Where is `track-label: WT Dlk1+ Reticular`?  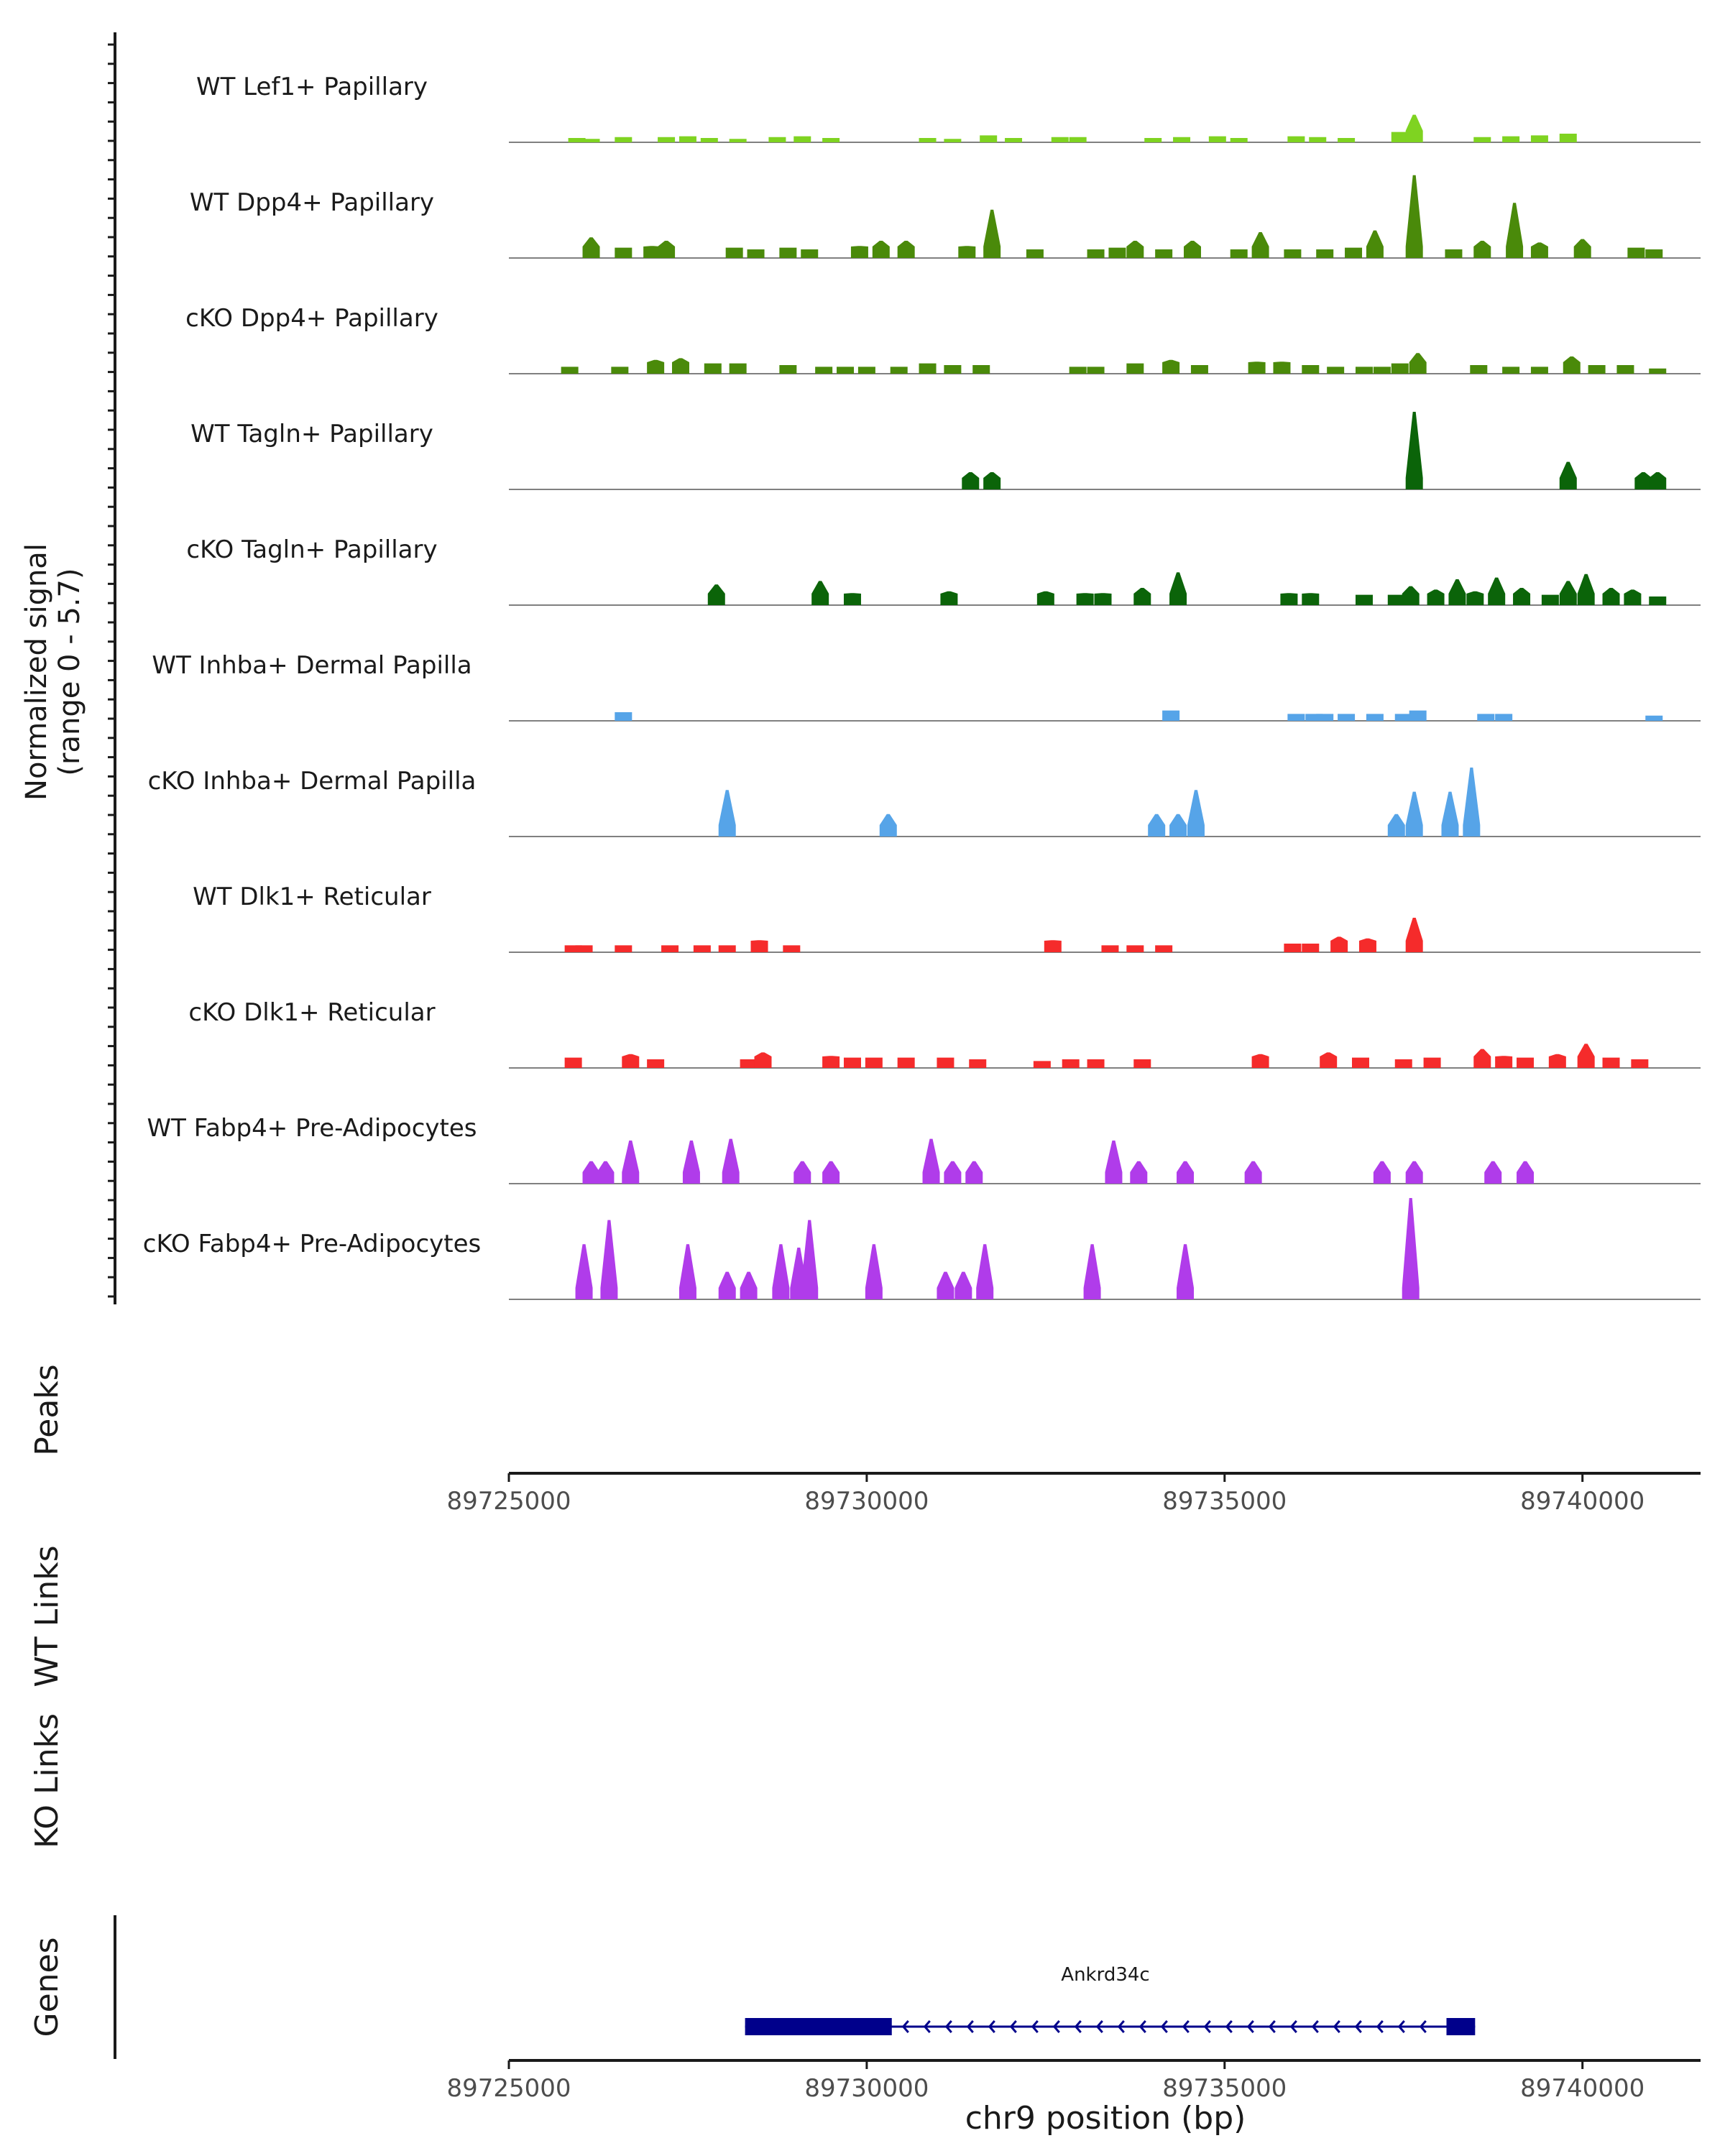
track-label: WT Dlk1+ Reticular is located at coordinates (312, 897).